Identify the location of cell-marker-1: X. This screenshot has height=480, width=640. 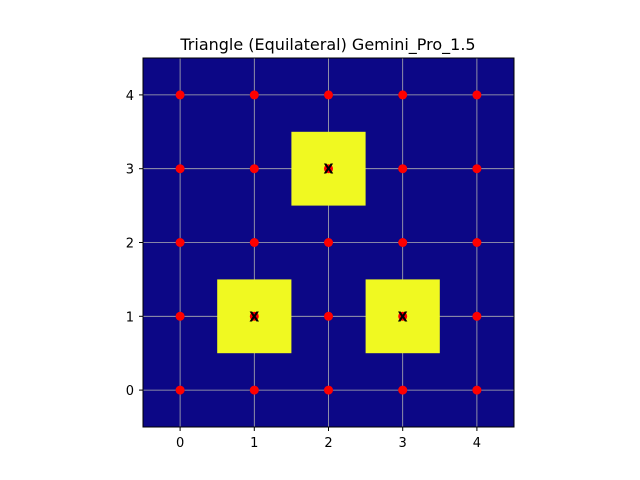
(403, 317).